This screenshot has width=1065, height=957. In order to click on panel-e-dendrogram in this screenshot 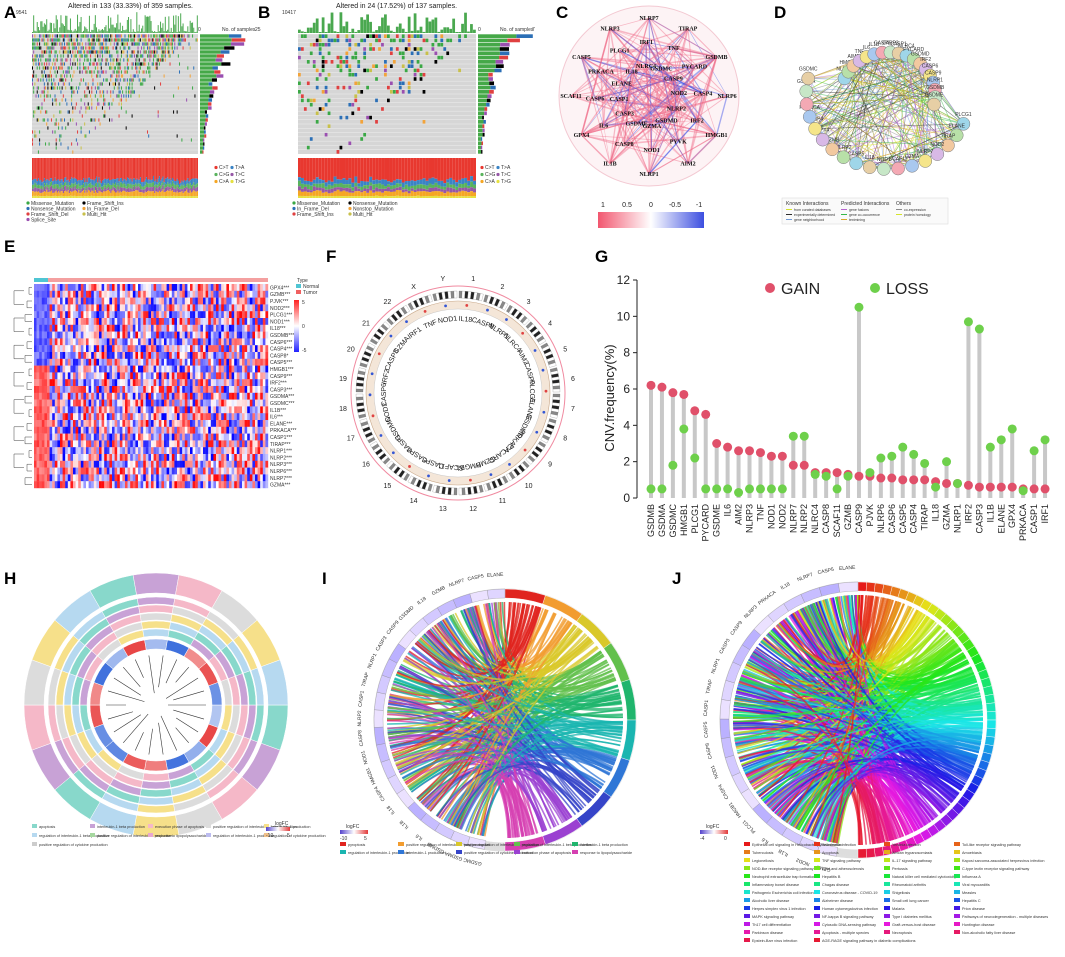, I will do `click(22, 386)`.